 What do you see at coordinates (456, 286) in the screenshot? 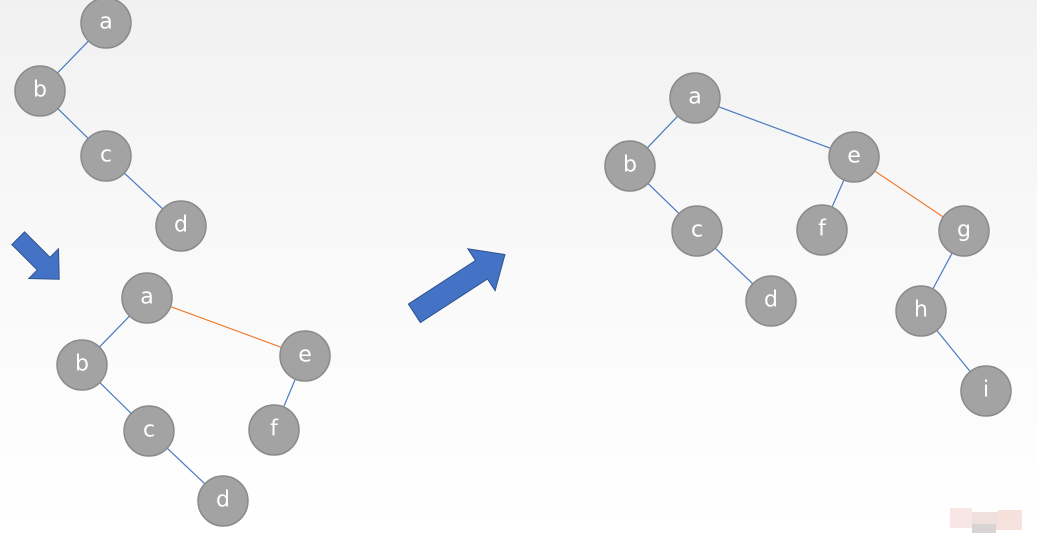
I see `arrow-up-right-icon` at bounding box center [456, 286].